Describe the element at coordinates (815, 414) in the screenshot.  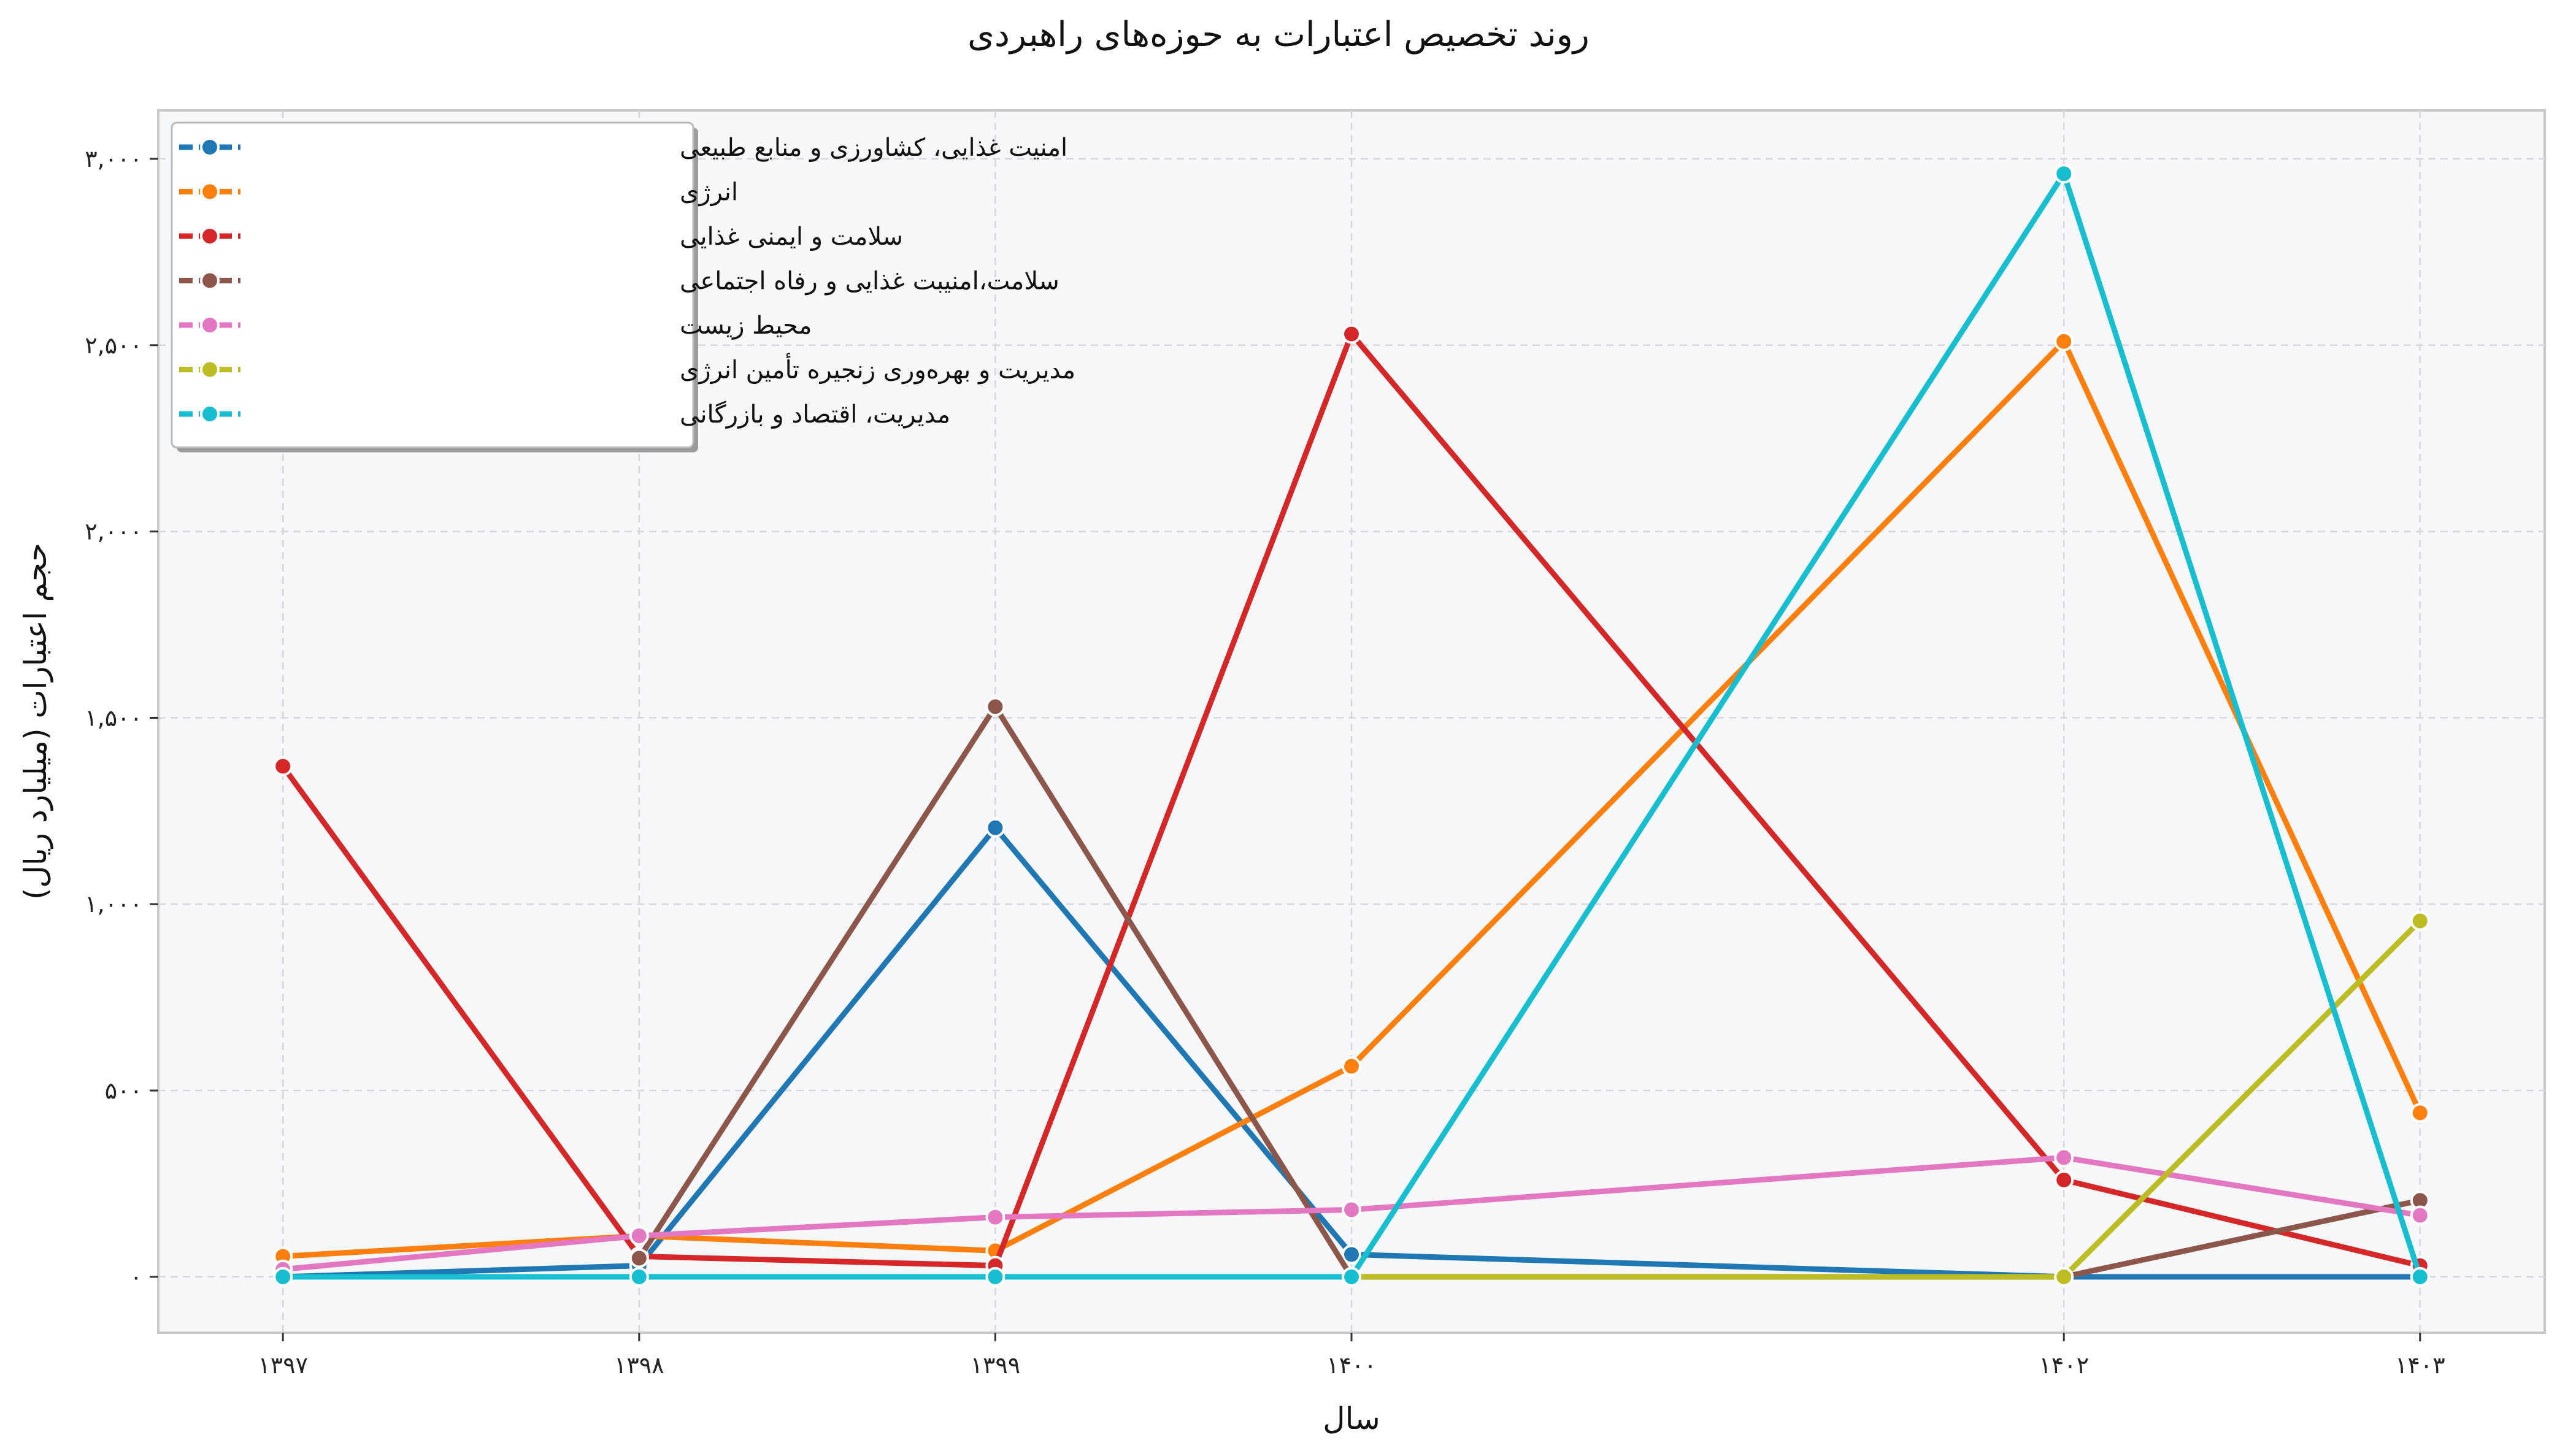
I see `legend-label: مدیریت، اقتصاد و بازرگانی` at that location.